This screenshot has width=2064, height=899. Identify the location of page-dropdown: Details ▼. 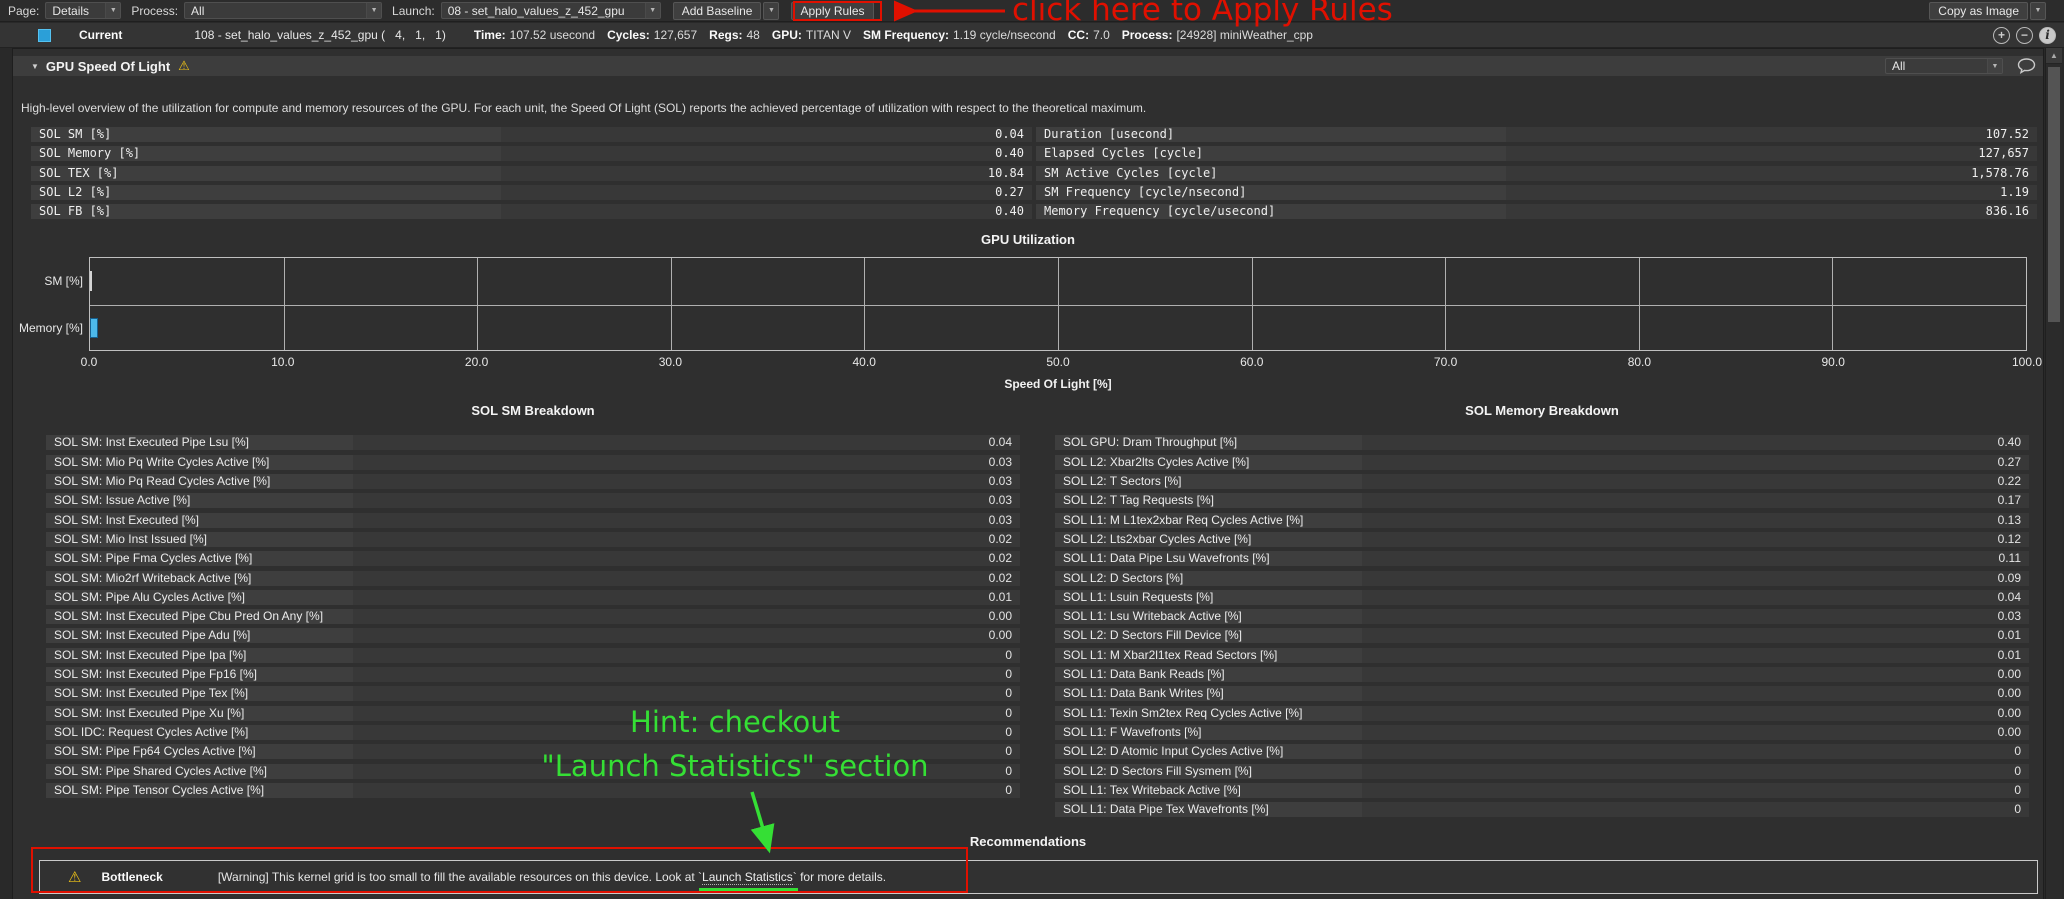
(83, 10).